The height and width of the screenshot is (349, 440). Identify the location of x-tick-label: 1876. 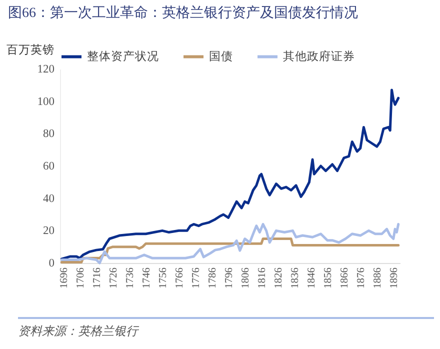
(361, 278).